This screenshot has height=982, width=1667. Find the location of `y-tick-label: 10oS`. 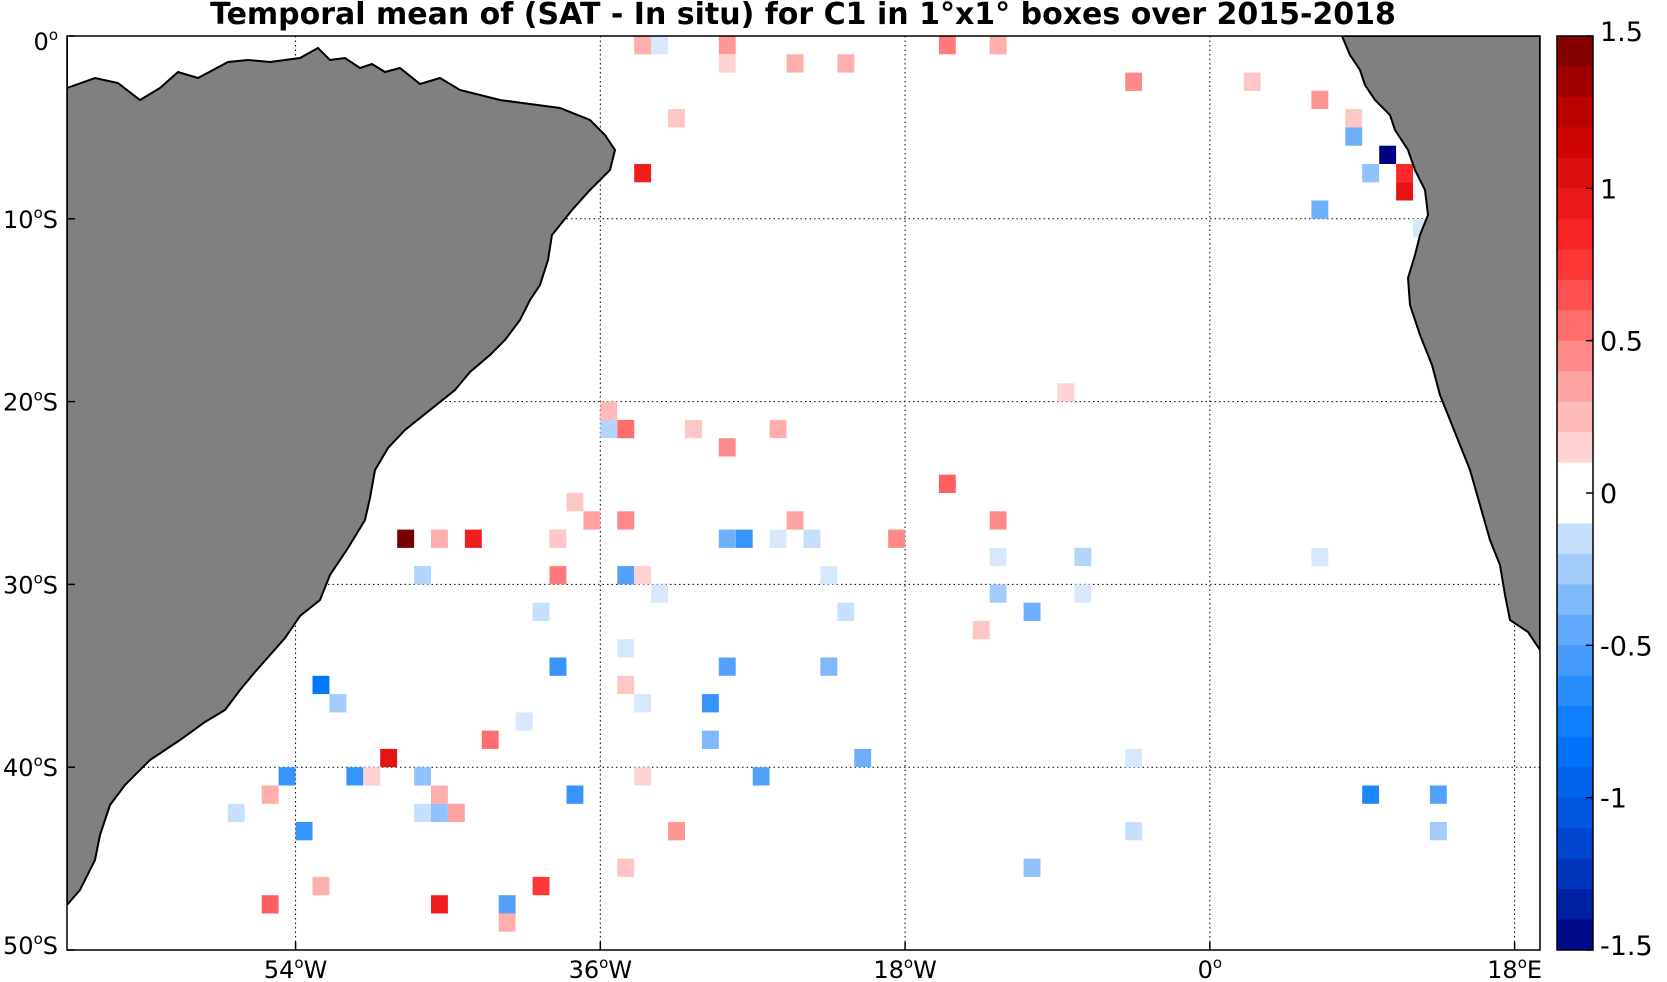

y-tick-label: 10oS is located at coordinates (30, 219).